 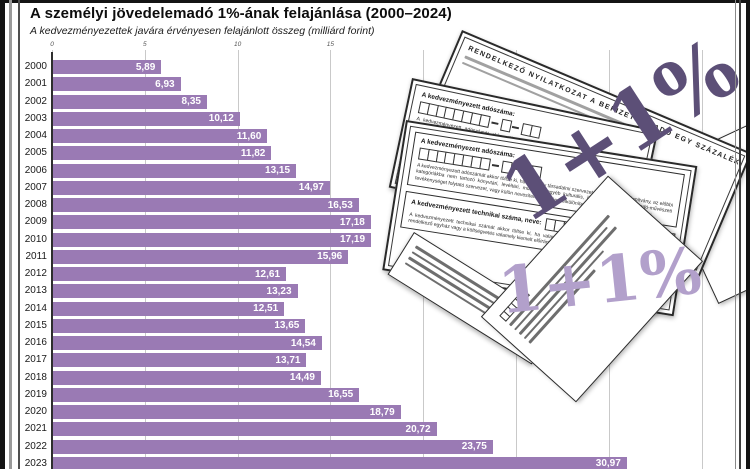 What do you see at coordinates (375, 360) in the screenshot?
I see `bar-row: 2017 13,71` at bounding box center [375, 360].